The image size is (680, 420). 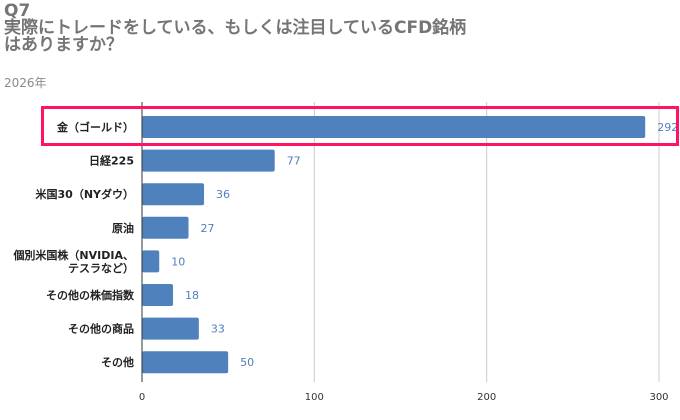 I want to click on chart-title: Q7 実際にトレードをしている、もしくは注目しているCFD銘柄はありますか？, so click(x=239, y=28).